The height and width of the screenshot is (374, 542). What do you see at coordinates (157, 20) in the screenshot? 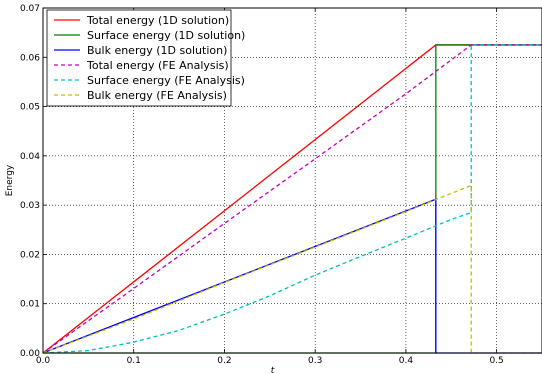
I see `legend-entry: Total energy (1D solution)` at bounding box center [157, 20].